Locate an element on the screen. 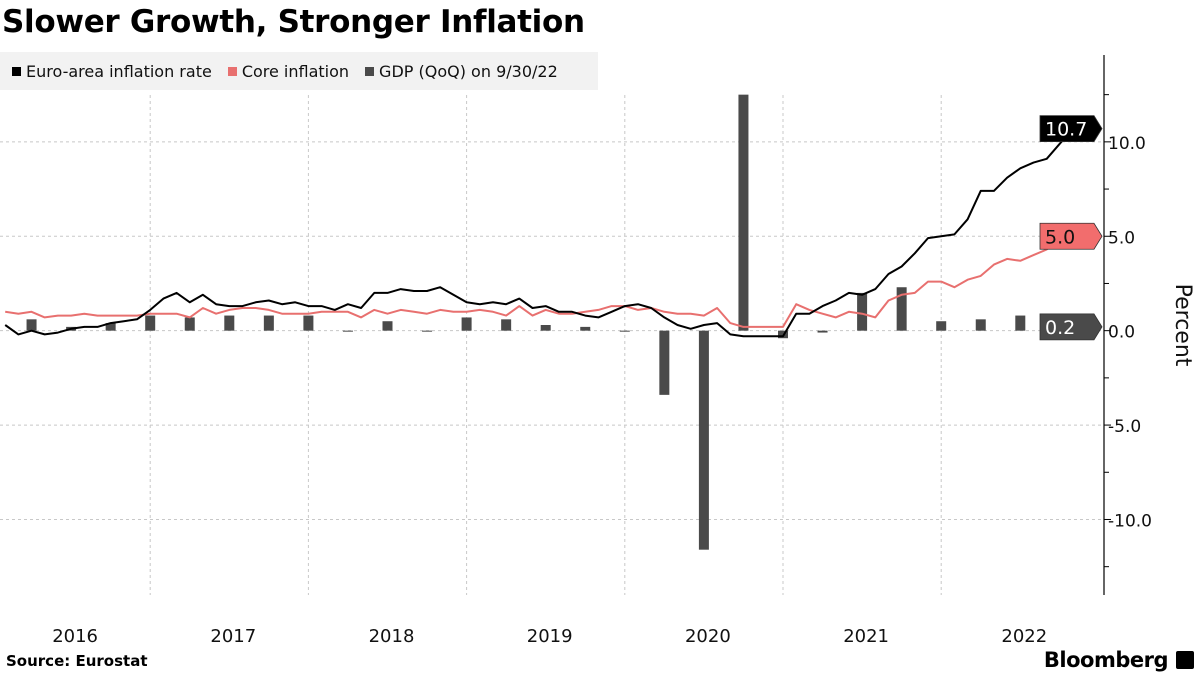 Image resolution: width=1200 pixels, height=675 pixels. core-last-value-label-bg is located at coordinates (1071, 236).